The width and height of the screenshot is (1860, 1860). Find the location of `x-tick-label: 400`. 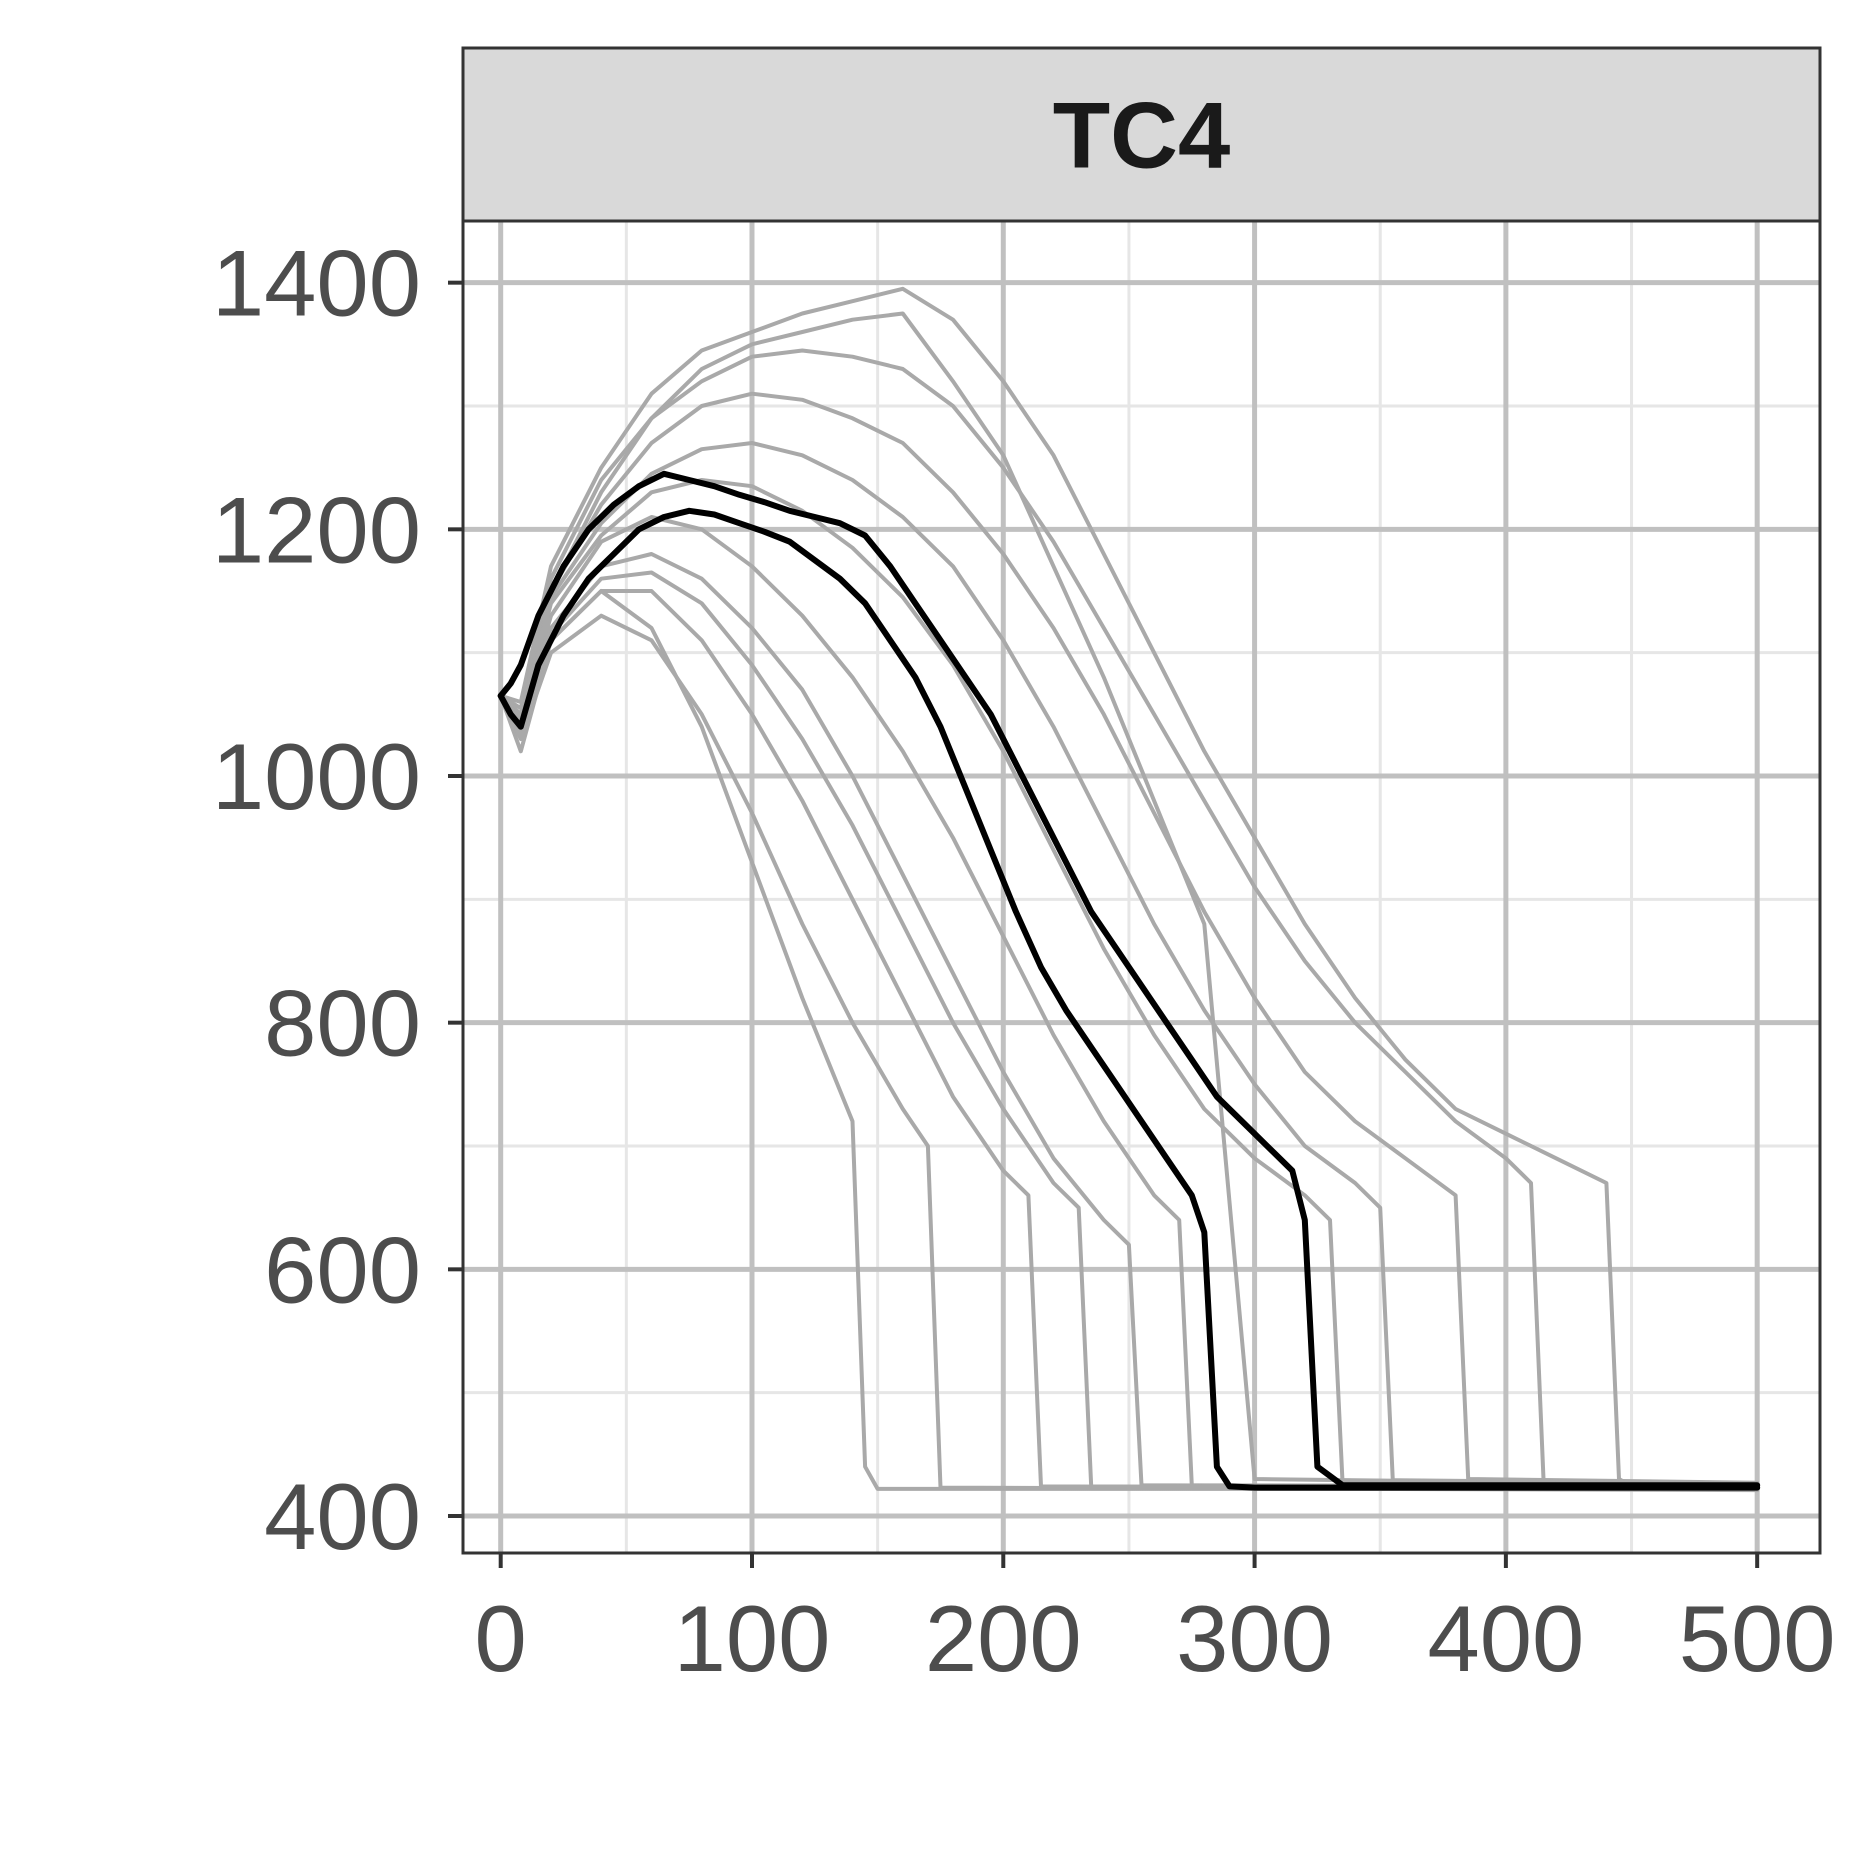

x-tick-label: 400 is located at coordinates (1505, 1638).